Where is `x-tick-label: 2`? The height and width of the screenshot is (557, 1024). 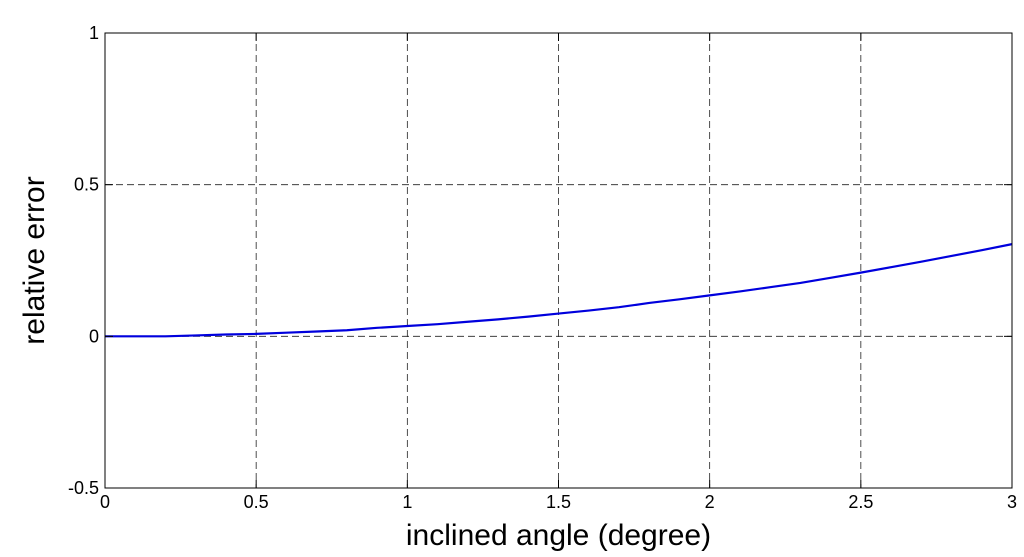 x-tick-label: 2 is located at coordinates (710, 502).